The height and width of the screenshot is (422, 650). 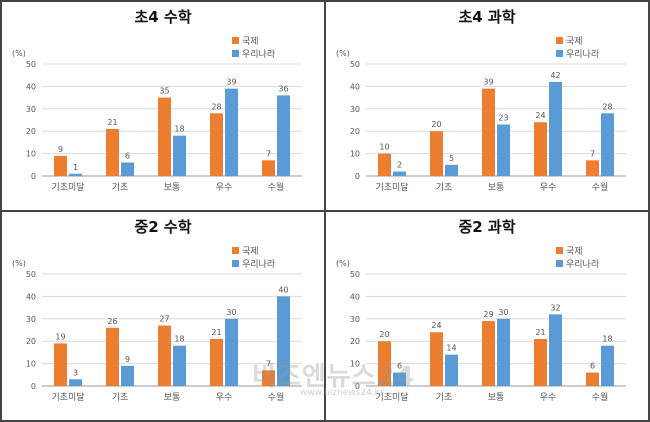 I want to click on data-label: 30, so click(x=503, y=312).